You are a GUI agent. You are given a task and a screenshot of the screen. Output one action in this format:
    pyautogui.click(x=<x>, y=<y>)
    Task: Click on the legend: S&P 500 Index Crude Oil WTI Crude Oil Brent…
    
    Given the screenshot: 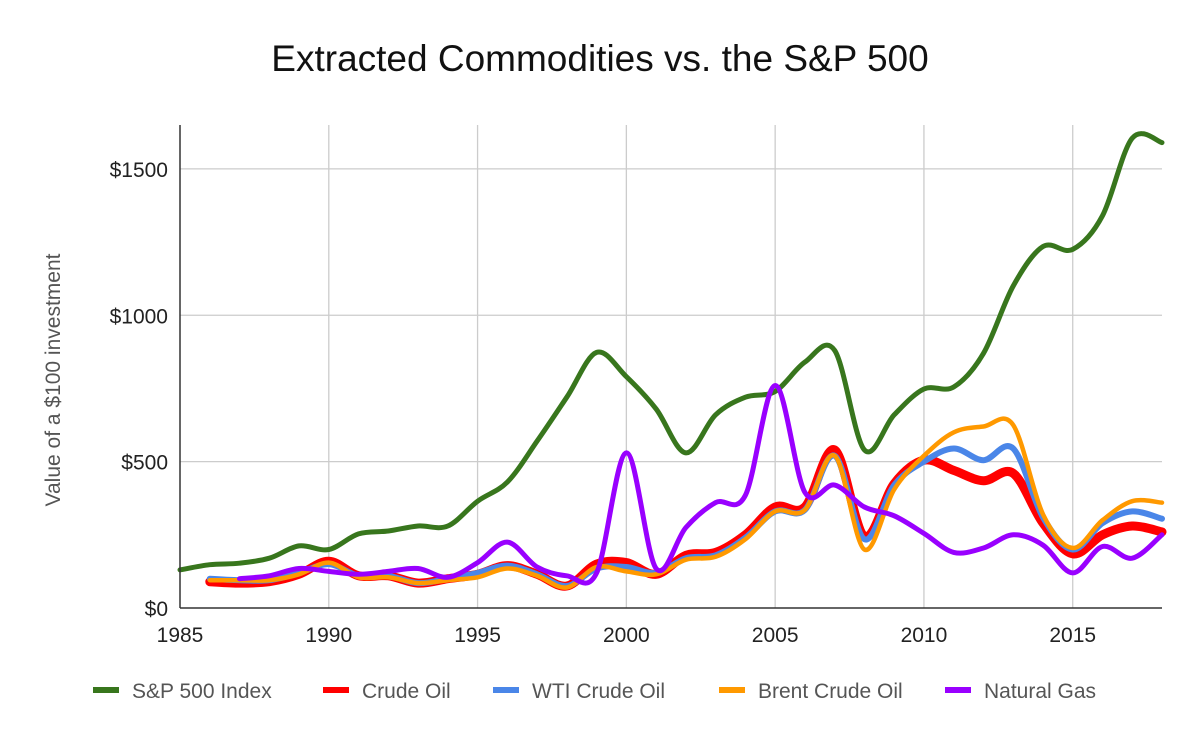 What is the action you would take?
    pyautogui.click(x=594, y=691)
    